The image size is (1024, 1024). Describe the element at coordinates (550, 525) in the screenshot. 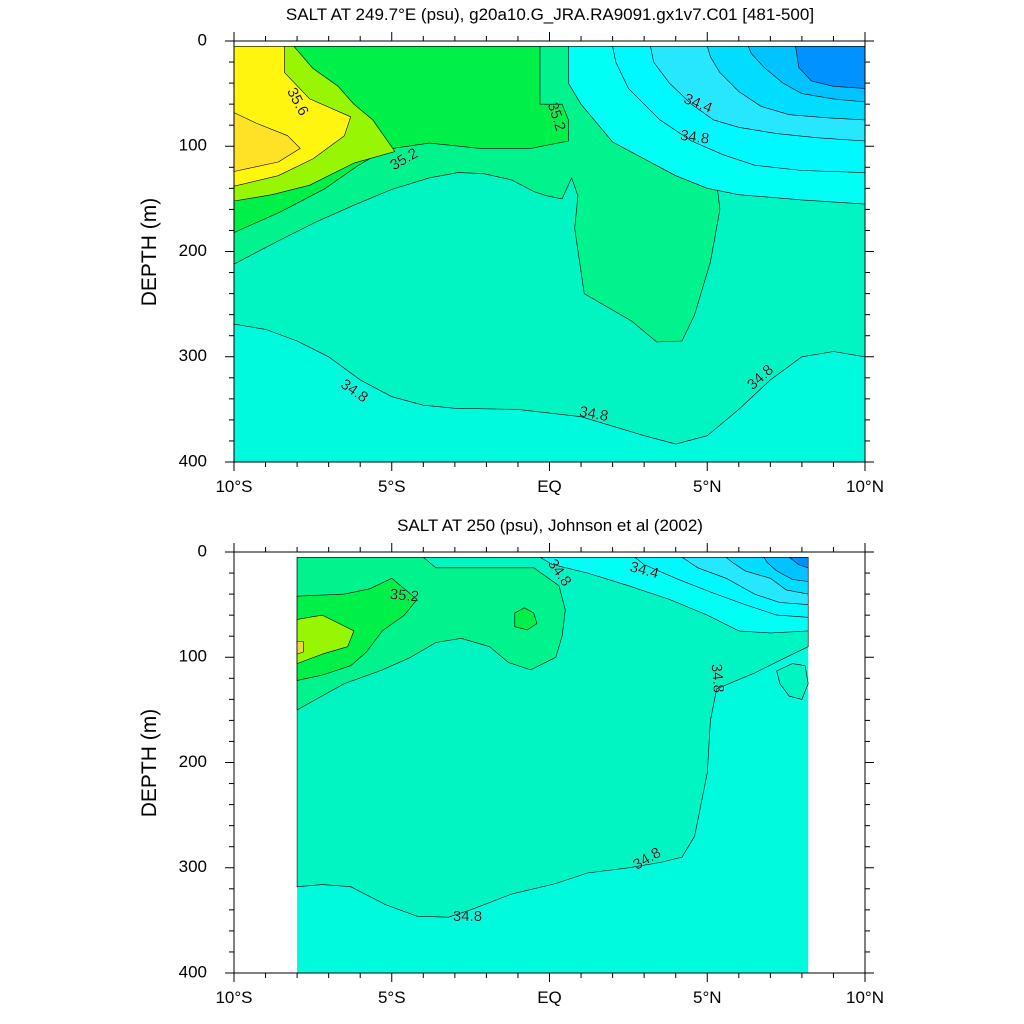

I see `panel-title: SALT AT 250 (psu), Johnson et al (2002)` at that location.